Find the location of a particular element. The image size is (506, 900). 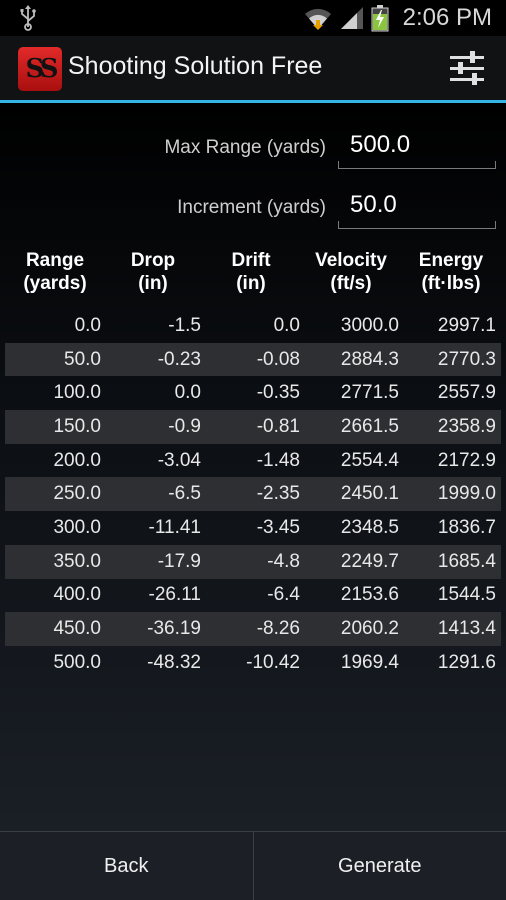

cell-range: 250.0 is located at coordinates (77, 494).